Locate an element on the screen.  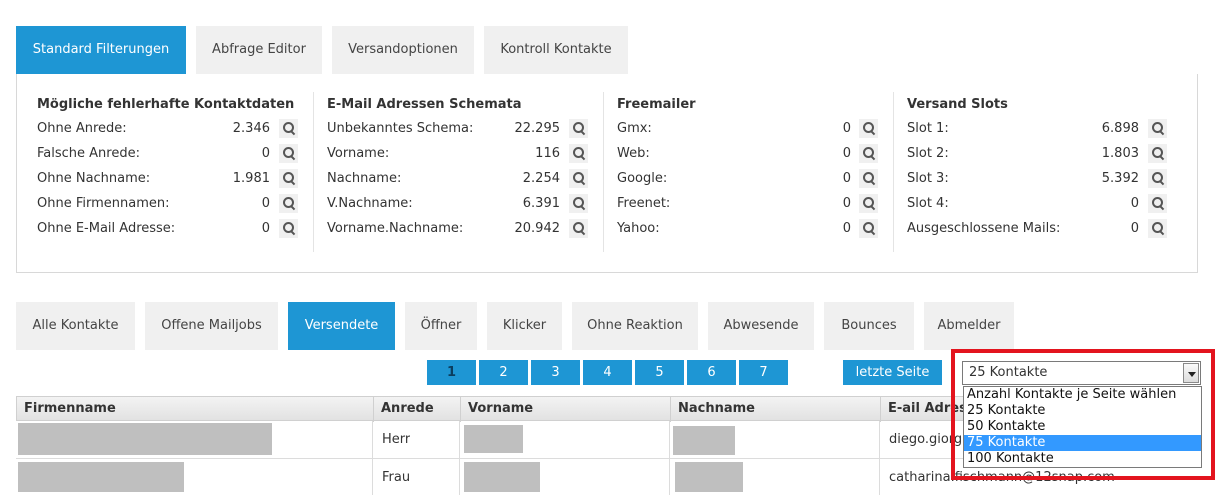
stat-row: Nachname: 2.254 is located at coordinates (463, 178).